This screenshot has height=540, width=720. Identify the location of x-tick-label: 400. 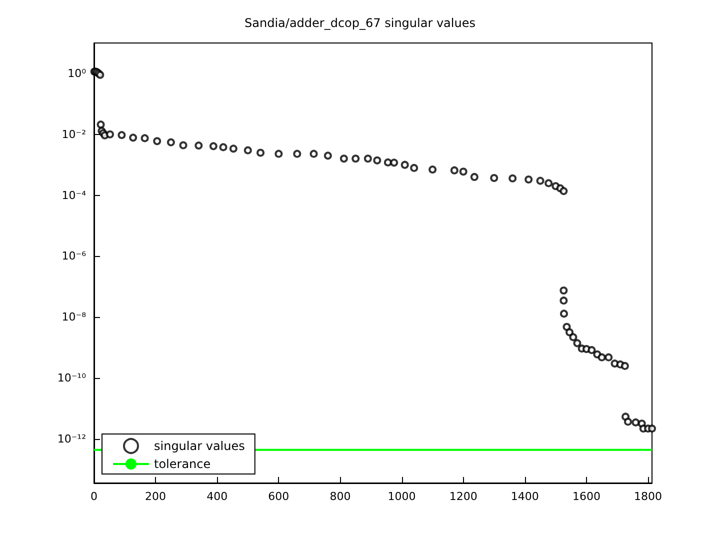
(217, 496).